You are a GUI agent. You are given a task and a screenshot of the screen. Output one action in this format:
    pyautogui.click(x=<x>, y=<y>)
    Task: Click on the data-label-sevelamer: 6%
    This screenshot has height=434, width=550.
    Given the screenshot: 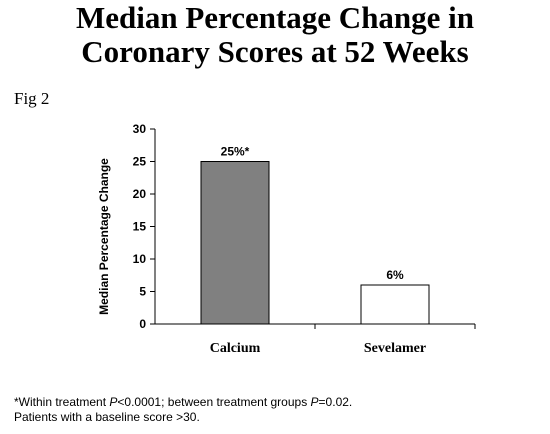 What is the action you would take?
    pyautogui.click(x=395, y=275)
    